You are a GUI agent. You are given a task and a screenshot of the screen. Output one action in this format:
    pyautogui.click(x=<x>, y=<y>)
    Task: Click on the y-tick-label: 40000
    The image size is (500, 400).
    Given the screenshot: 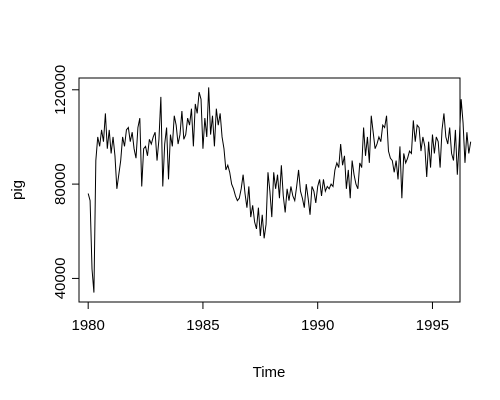 What is the action you would take?
    pyautogui.click(x=60, y=279)
    